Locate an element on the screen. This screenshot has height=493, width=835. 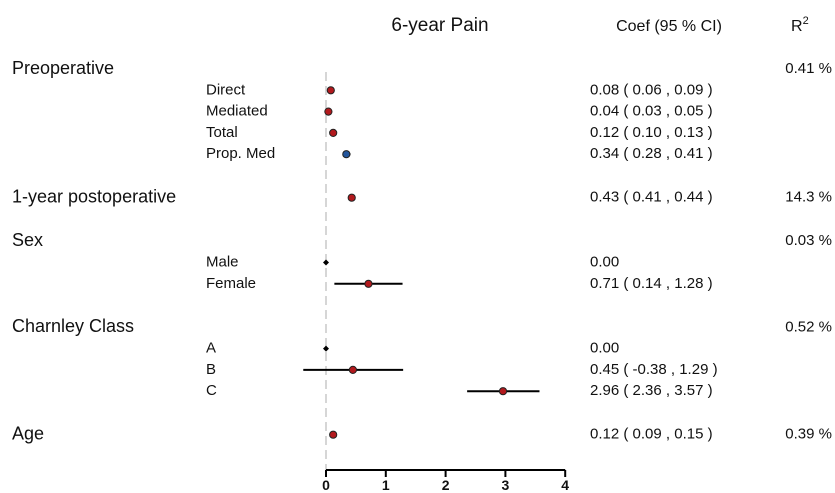
row-label: Direct is located at coordinates (226, 89).